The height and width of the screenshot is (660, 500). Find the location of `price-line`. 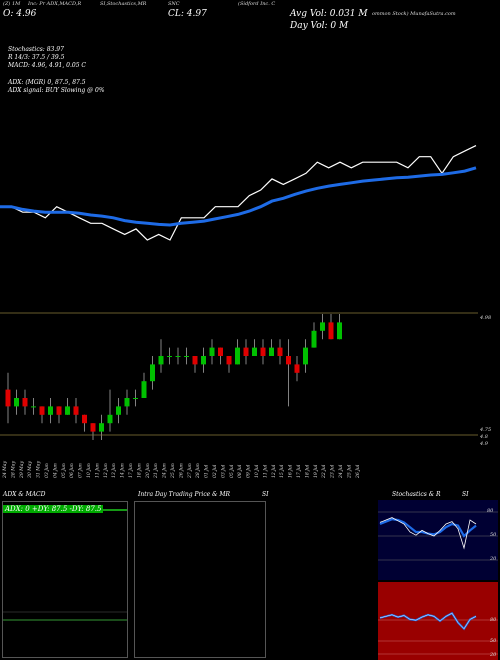

price-line is located at coordinates (238, 193).